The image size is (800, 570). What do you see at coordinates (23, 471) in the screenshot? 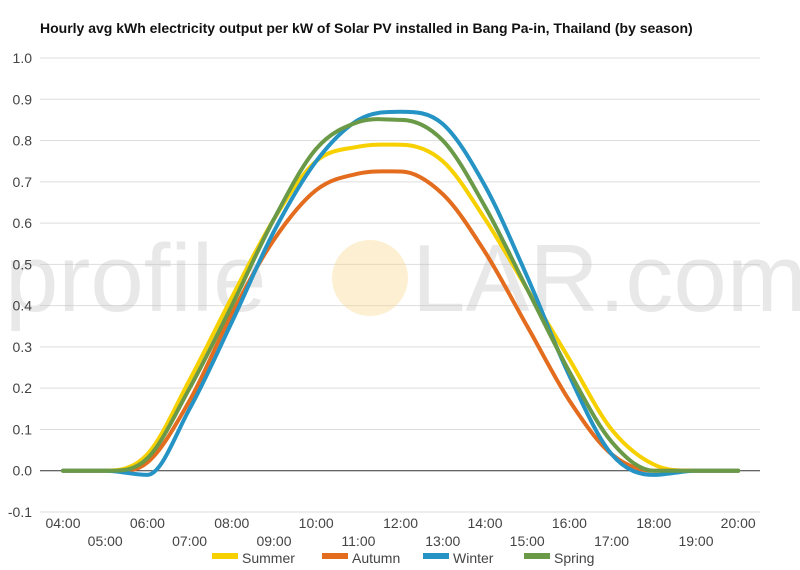
I see `y-tick-label: 0.0` at bounding box center [23, 471].